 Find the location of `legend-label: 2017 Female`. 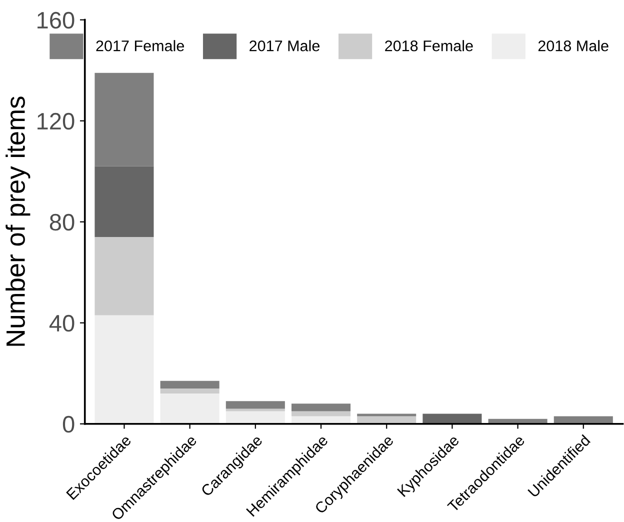

legend-label: 2017 Female is located at coordinates (140, 46).